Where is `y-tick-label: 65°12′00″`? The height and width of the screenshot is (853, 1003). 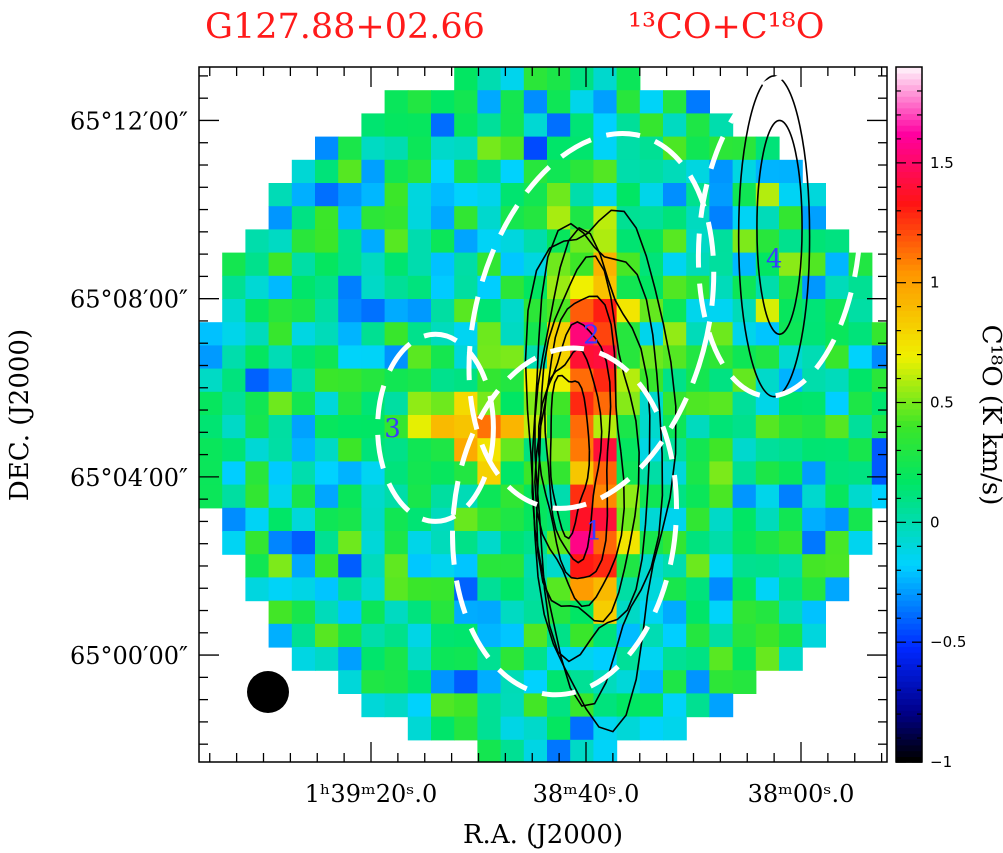
y-tick-label: 65°12′00″ is located at coordinates (129, 121).